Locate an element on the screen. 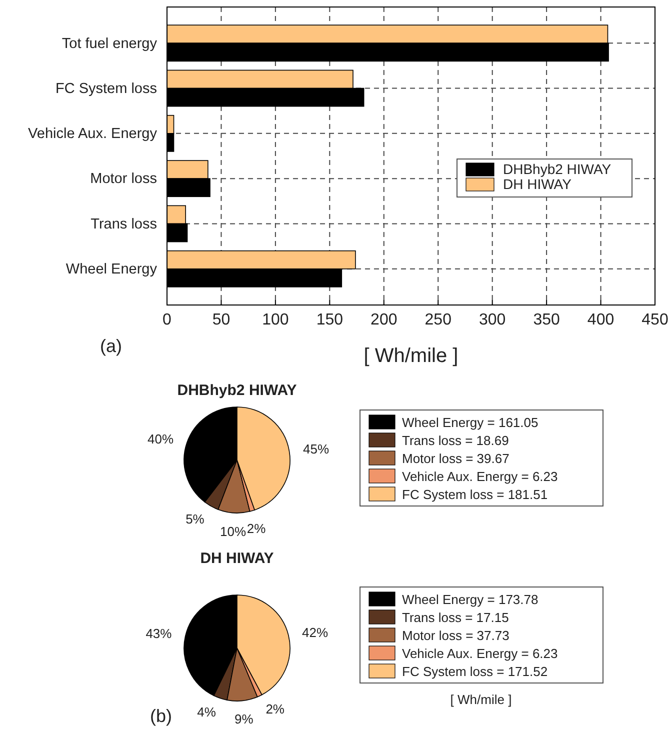  text: (a) is located at coordinates (111, 346).